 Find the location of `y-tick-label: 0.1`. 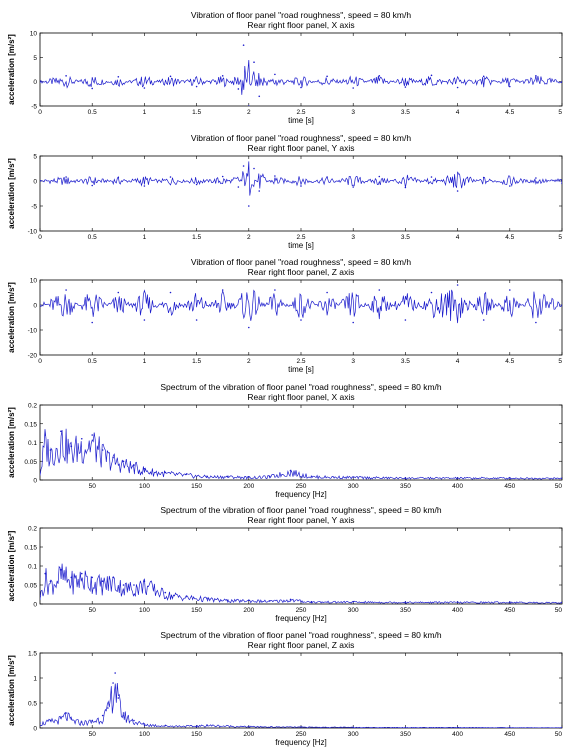

y-tick-label: 0.1 is located at coordinates (32, 443).